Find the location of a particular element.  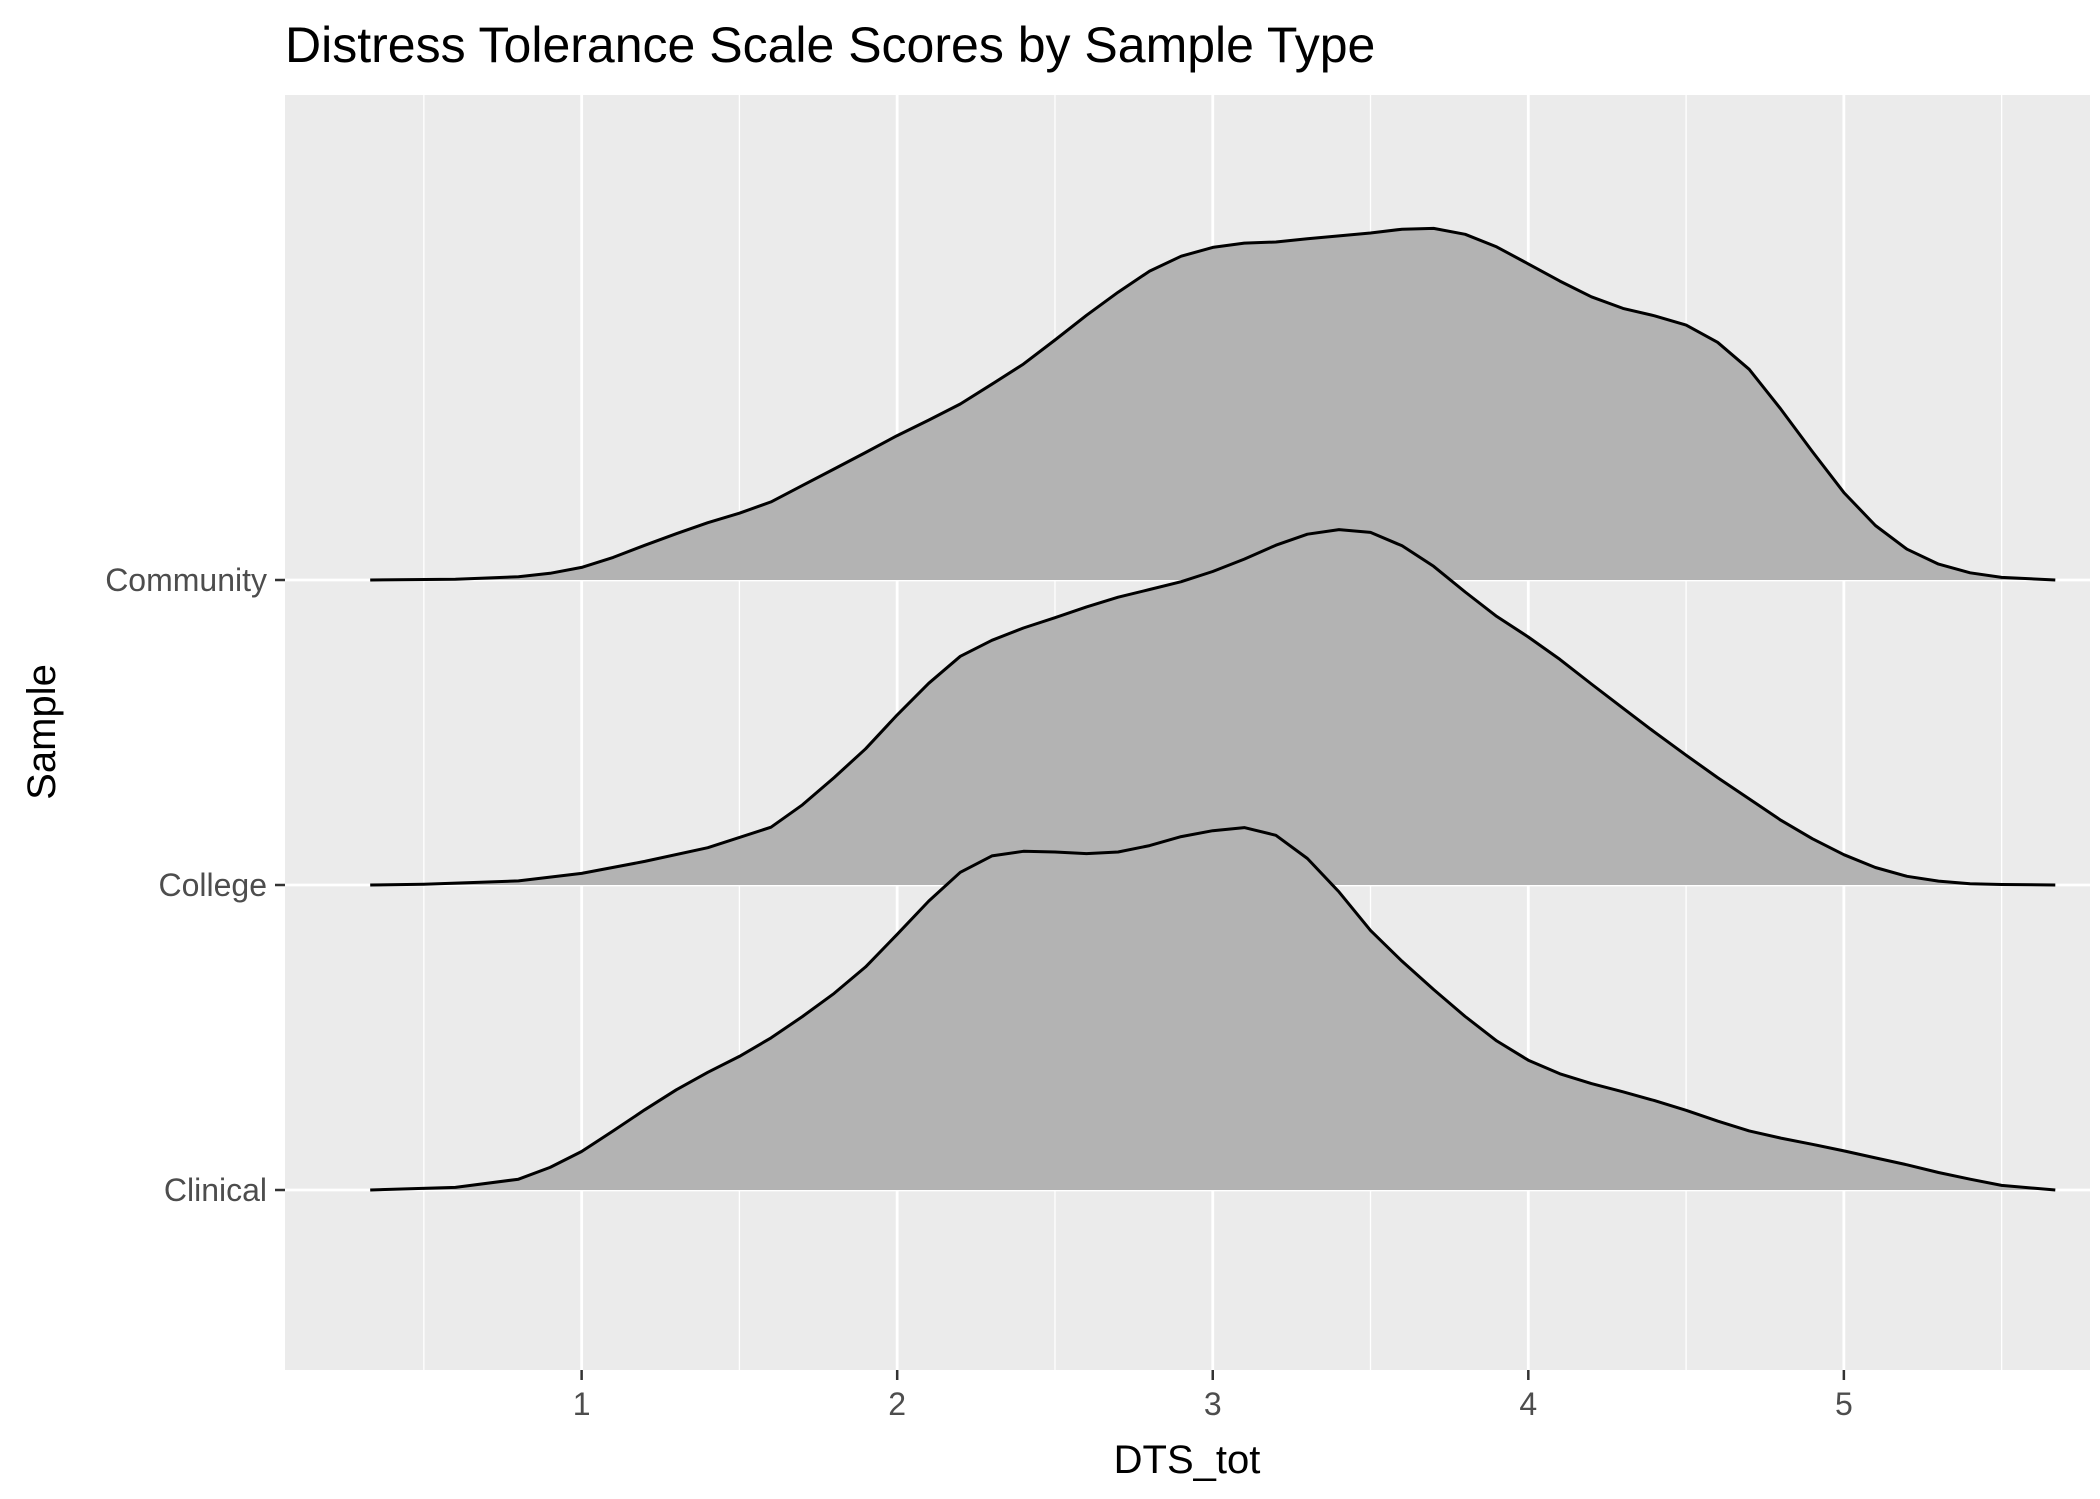

y-tick-label-clinical: Clinical is located at coordinates (215, 1190).